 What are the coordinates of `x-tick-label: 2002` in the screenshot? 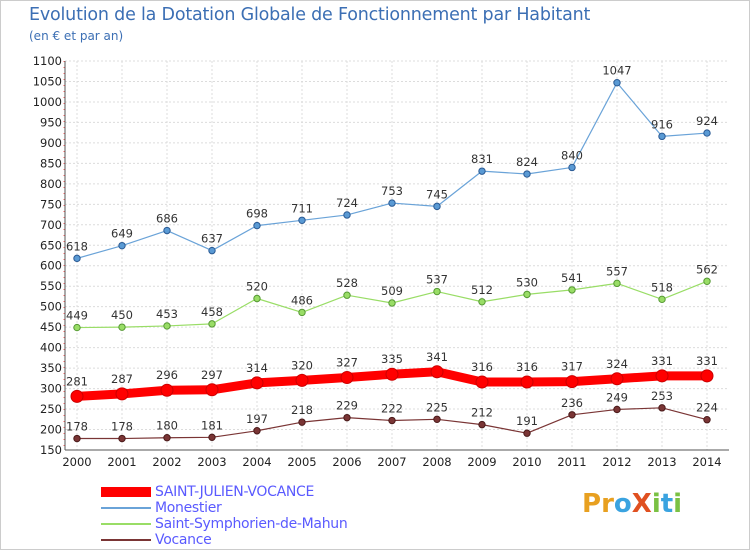 It's located at (166, 462).